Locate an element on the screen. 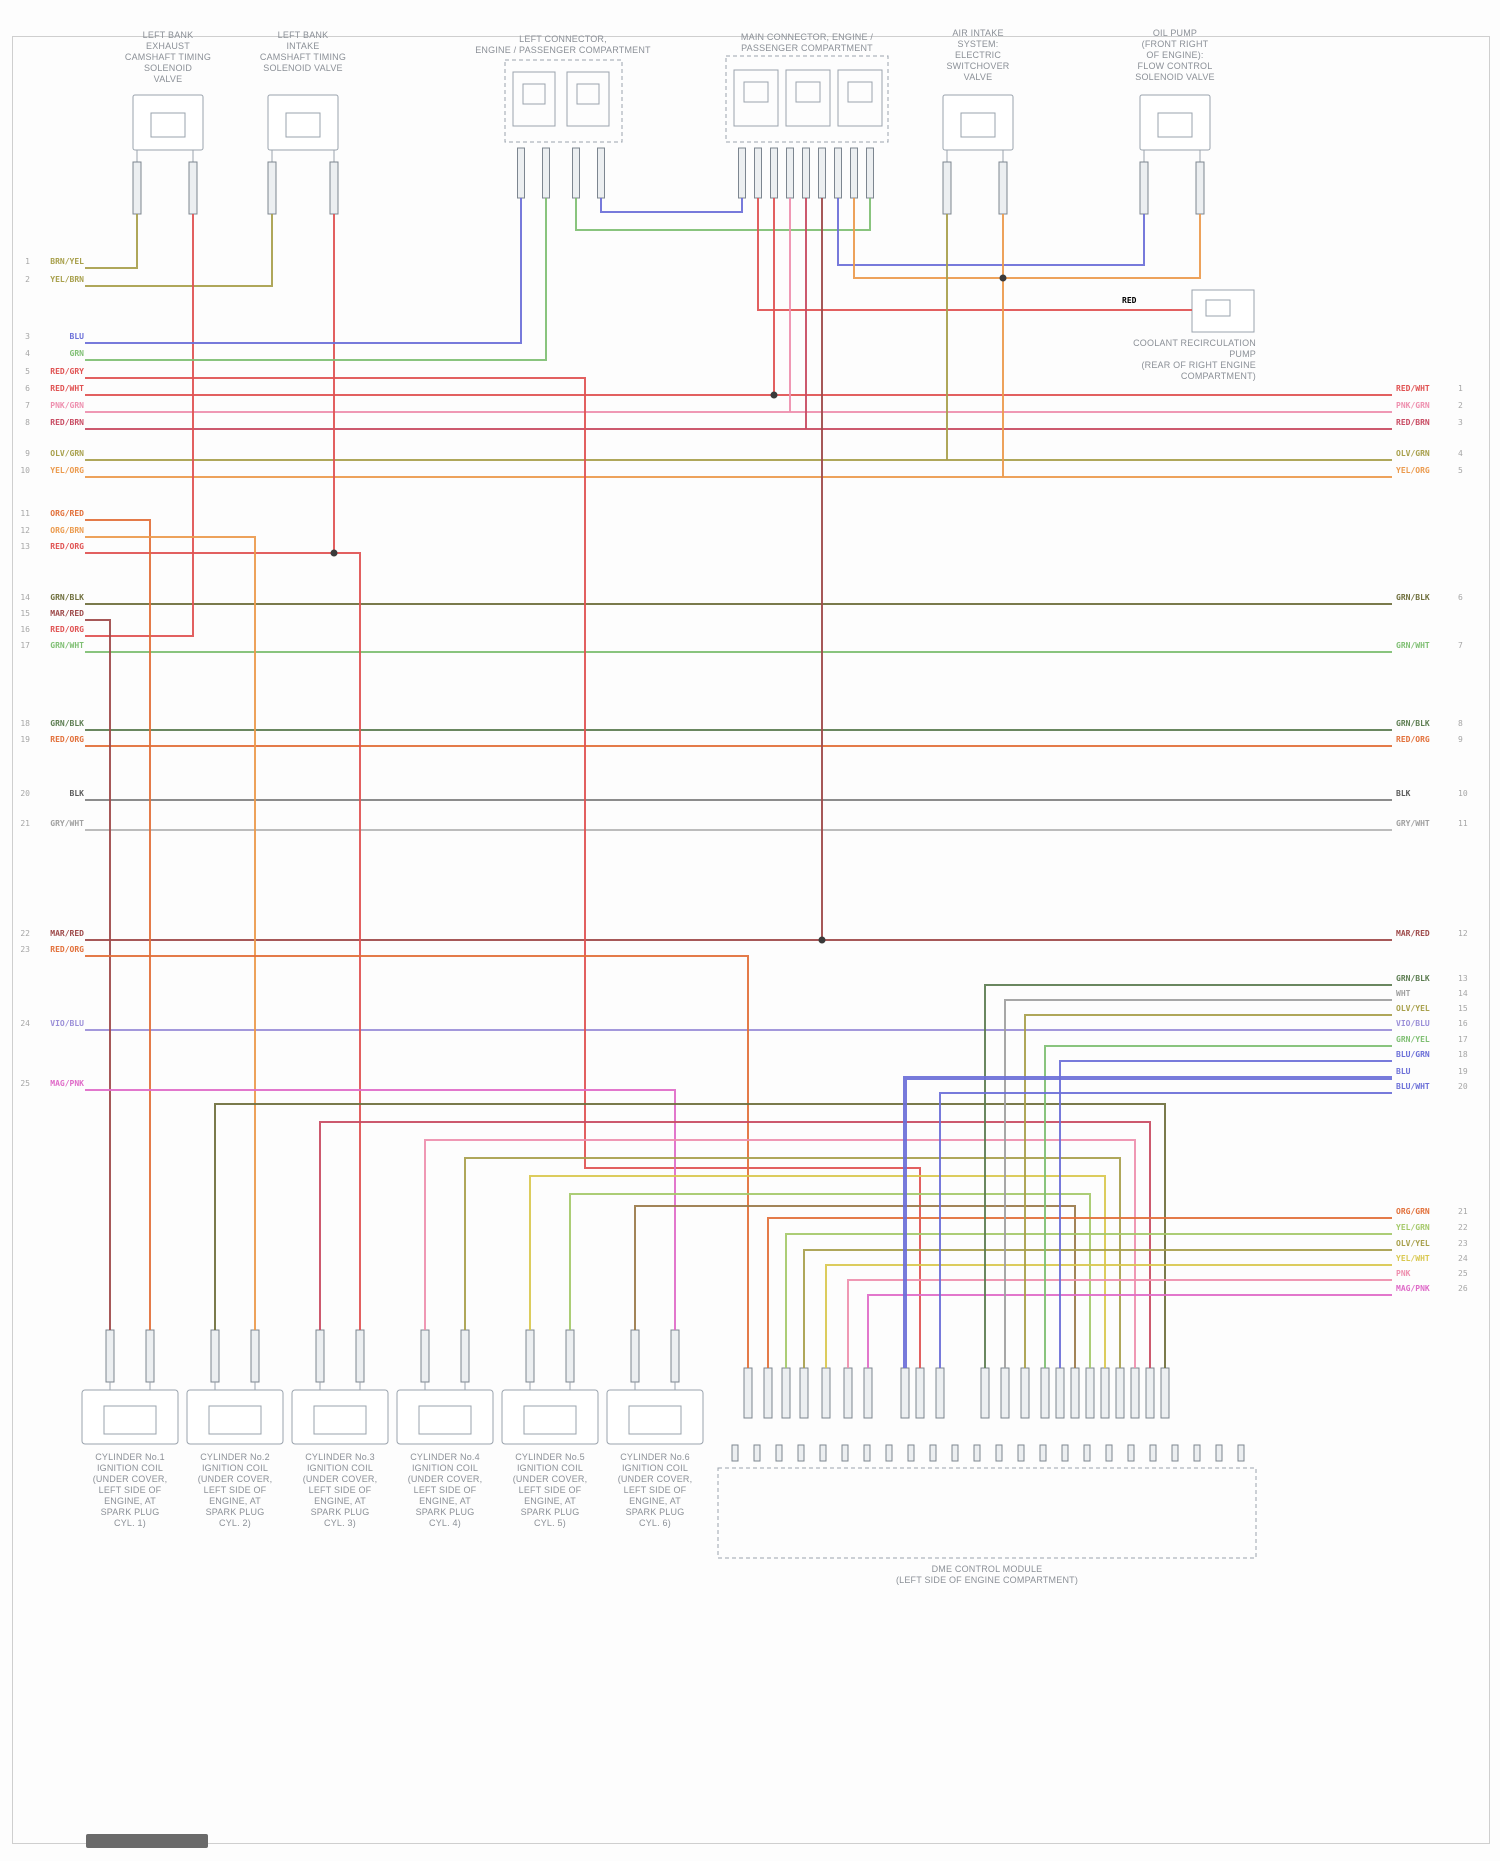 This screenshot has width=1500, height=1861. wire-color-code: BLU is located at coordinates (1403, 1071).